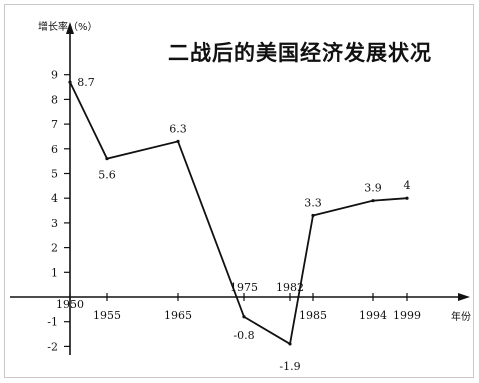  What do you see at coordinates (54, 174) in the screenshot?
I see `y-tick-label: 5` at bounding box center [54, 174].